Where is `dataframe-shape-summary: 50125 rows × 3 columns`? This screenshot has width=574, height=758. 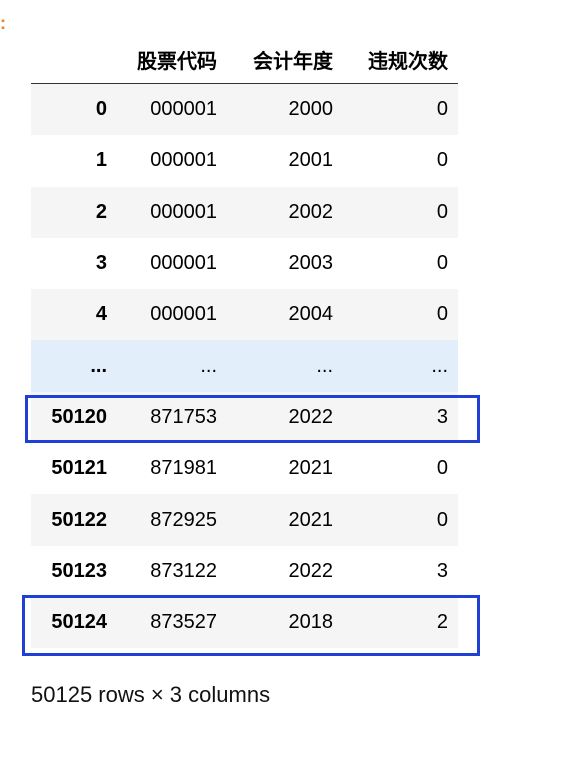 dataframe-shape-summary: 50125 rows × 3 columns is located at coordinates (151, 694).